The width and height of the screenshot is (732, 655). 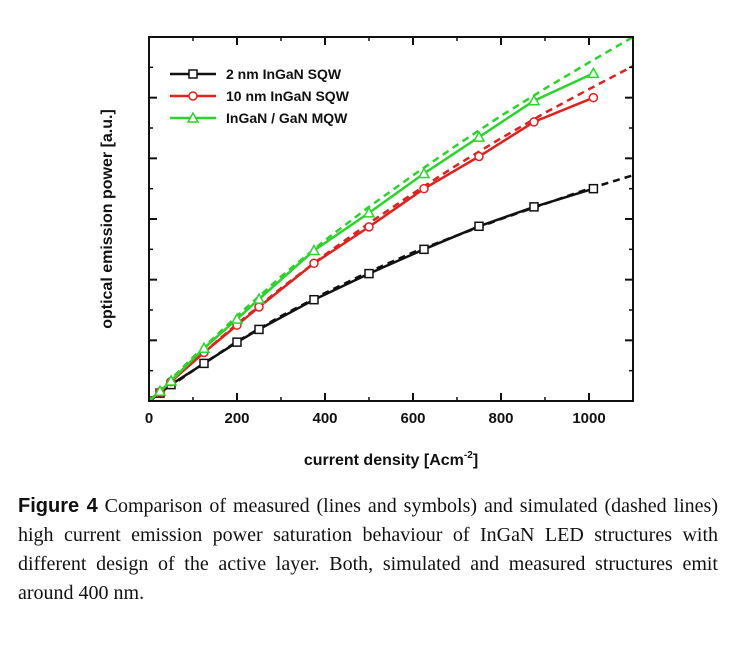 What do you see at coordinates (287, 118) in the screenshot?
I see `legend-label: InGaN / GaN MQW` at bounding box center [287, 118].